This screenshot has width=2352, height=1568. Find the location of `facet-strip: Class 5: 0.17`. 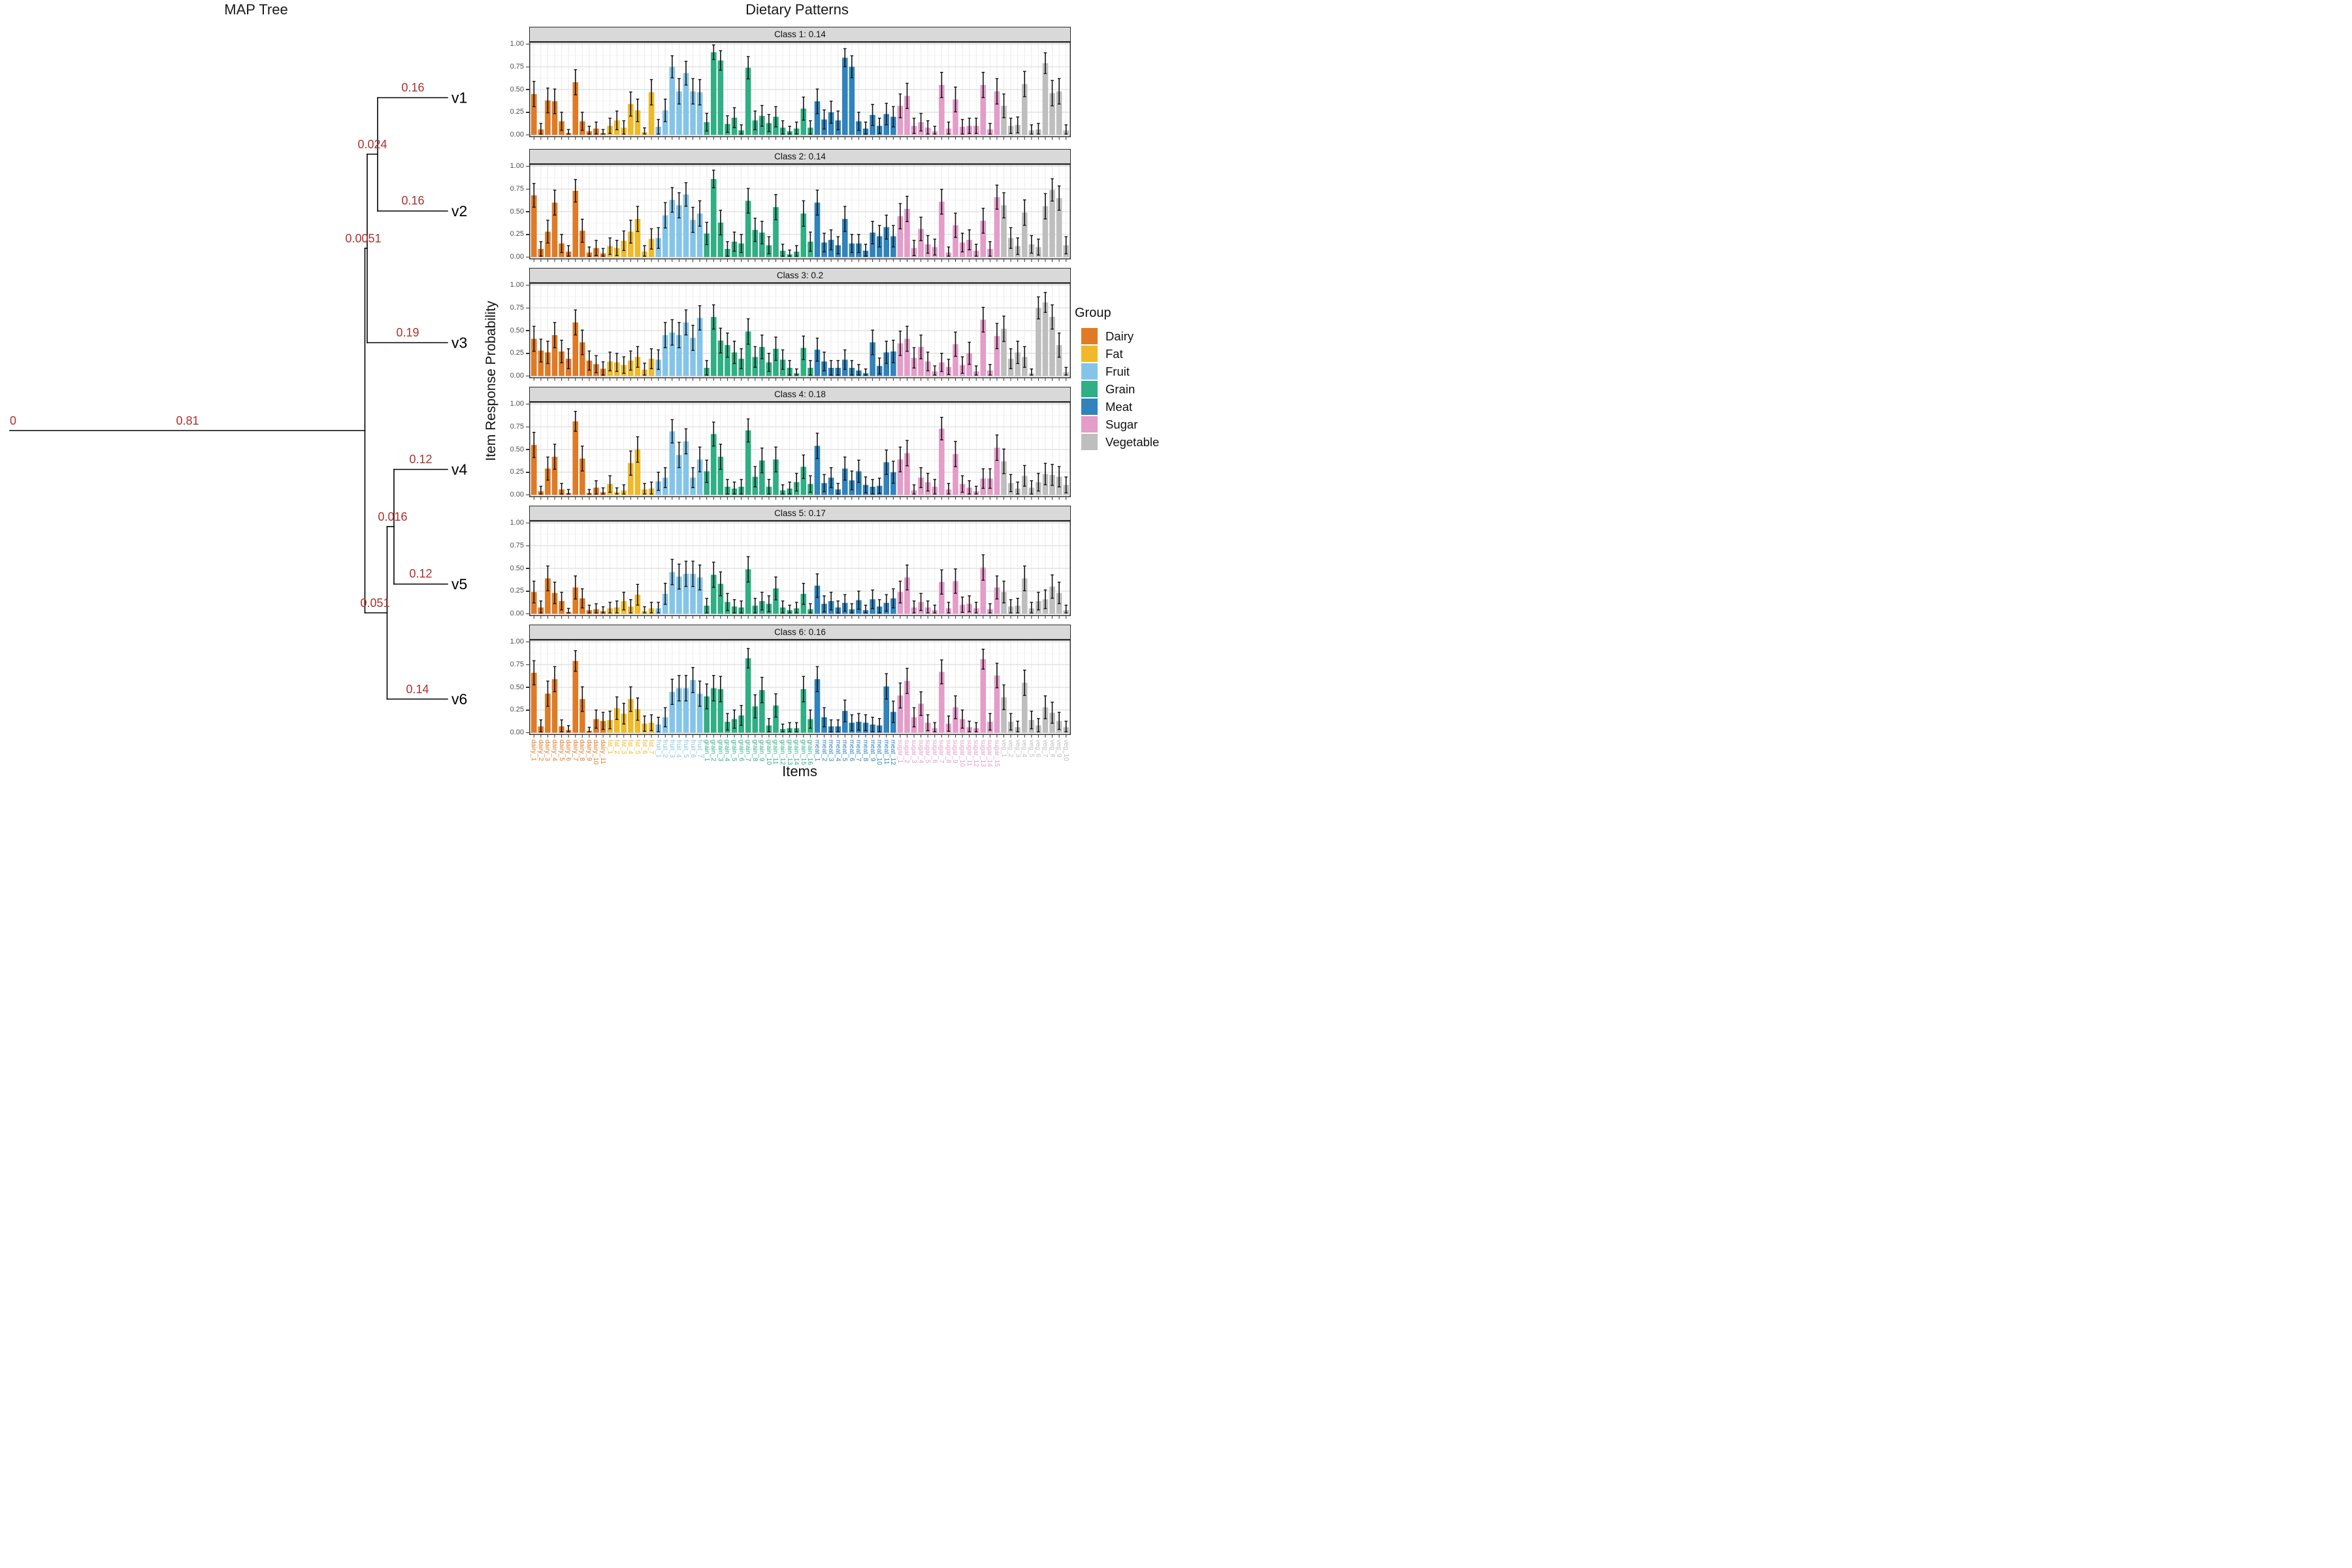

facet-strip: Class 5: 0.17 is located at coordinates (800, 513).